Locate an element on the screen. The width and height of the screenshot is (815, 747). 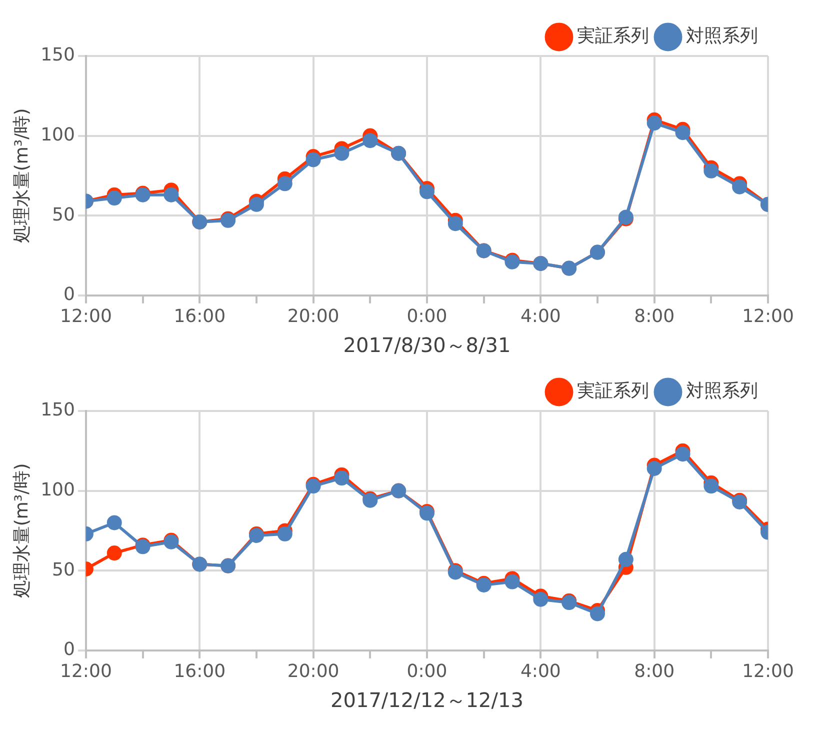
x-axis-title: 2017/12/12～12/13 is located at coordinates (427, 700).